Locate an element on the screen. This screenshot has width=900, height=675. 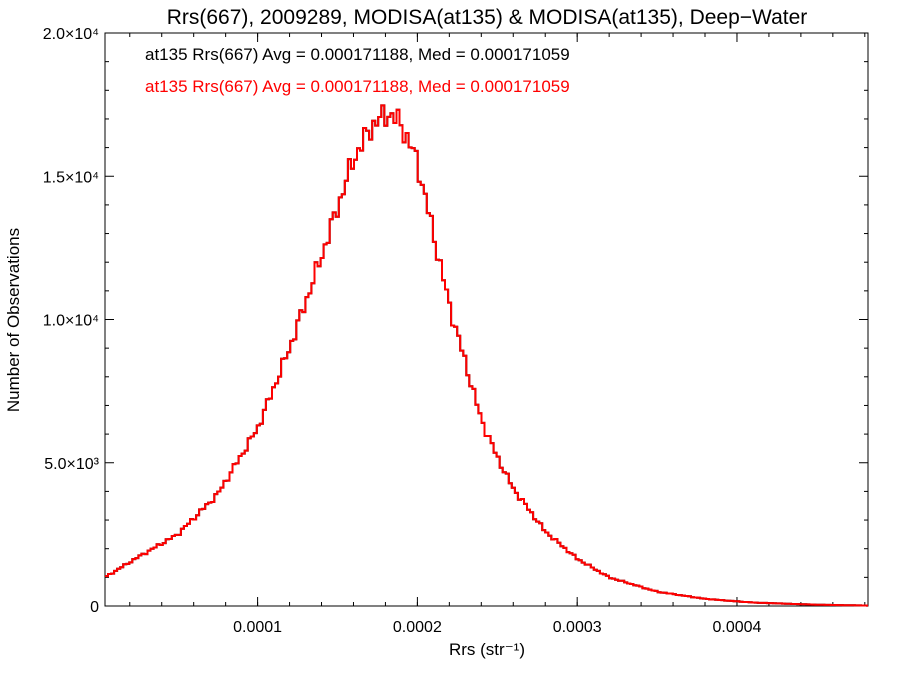
y-tick-label: 1.5×10⁴ is located at coordinates (71, 177).